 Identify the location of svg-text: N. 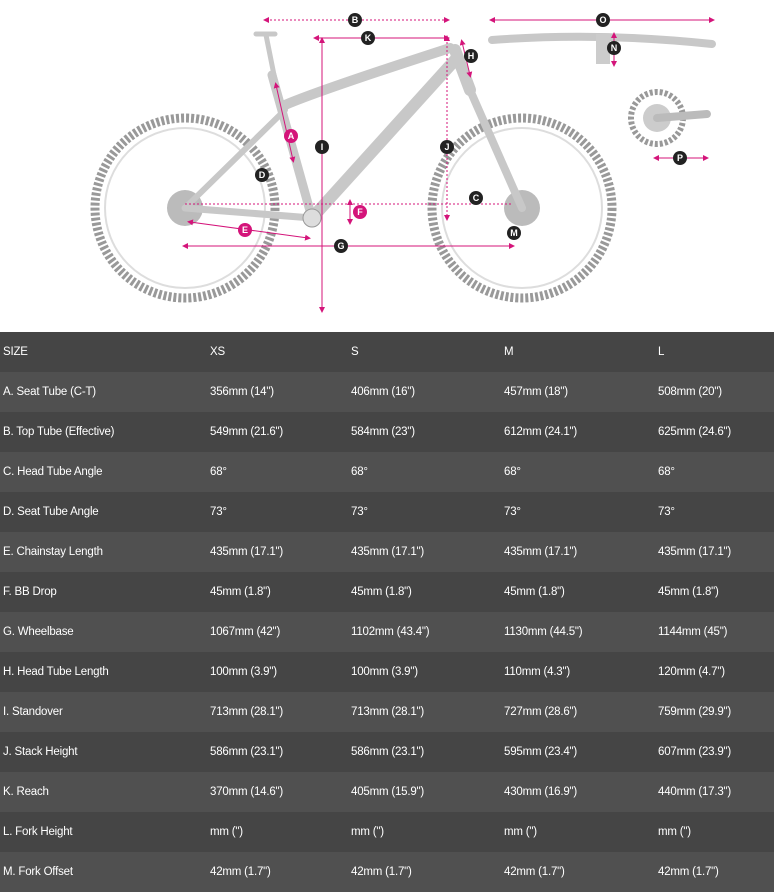
(614, 48).